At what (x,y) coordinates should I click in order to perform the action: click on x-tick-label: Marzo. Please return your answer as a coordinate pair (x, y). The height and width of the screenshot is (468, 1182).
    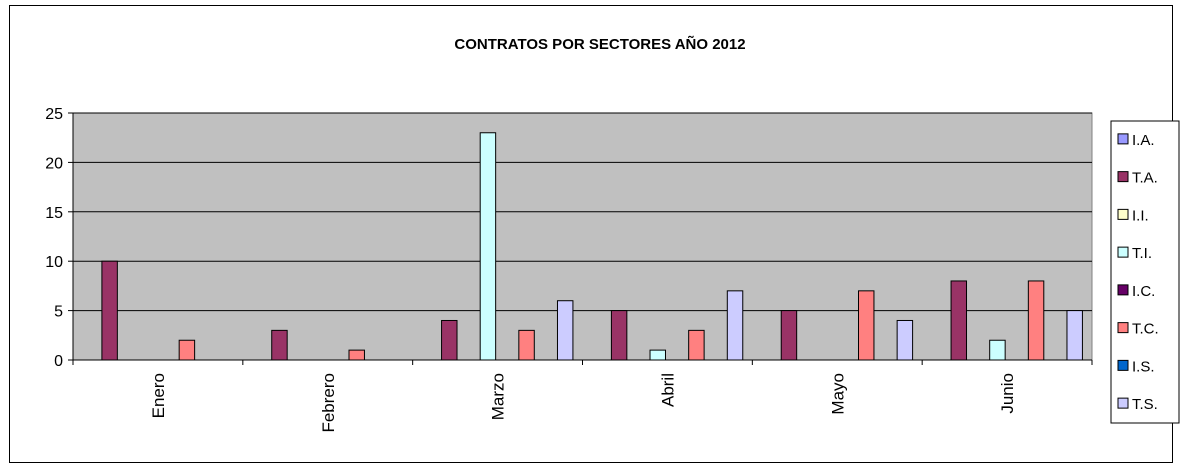
    Looking at the image, I should click on (498, 396).